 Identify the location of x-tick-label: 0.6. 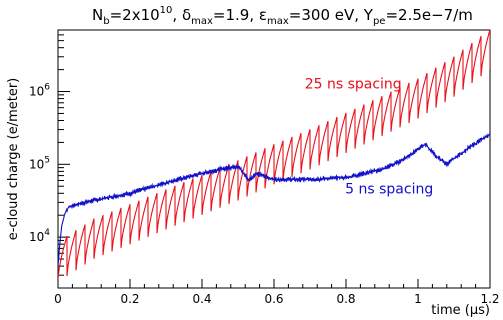
(273, 299).